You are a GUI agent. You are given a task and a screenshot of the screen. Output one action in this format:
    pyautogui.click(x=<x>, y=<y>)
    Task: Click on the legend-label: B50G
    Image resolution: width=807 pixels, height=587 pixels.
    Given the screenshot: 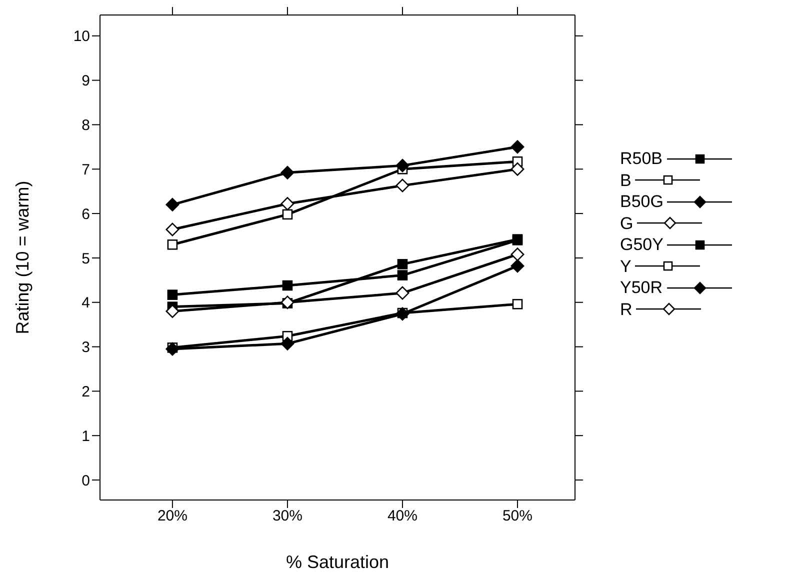 What is the action you would take?
    pyautogui.click(x=642, y=201)
    